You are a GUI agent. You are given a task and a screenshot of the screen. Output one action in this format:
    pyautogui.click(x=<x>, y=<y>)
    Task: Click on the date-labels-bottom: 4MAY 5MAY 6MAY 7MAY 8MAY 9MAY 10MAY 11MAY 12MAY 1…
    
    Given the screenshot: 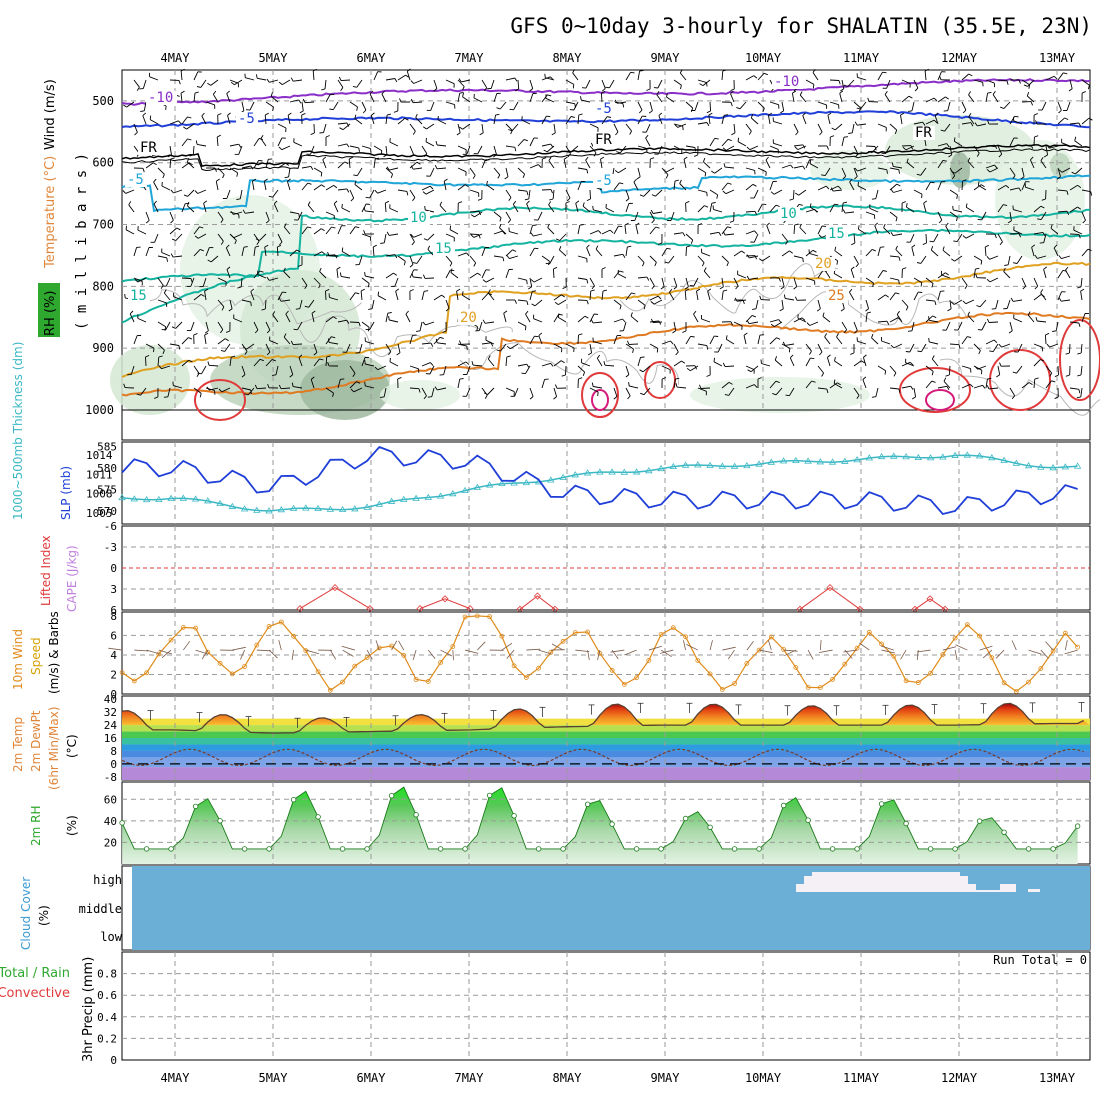 What is the action you would take?
    pyautogui.click(x=618, y=1078)
    